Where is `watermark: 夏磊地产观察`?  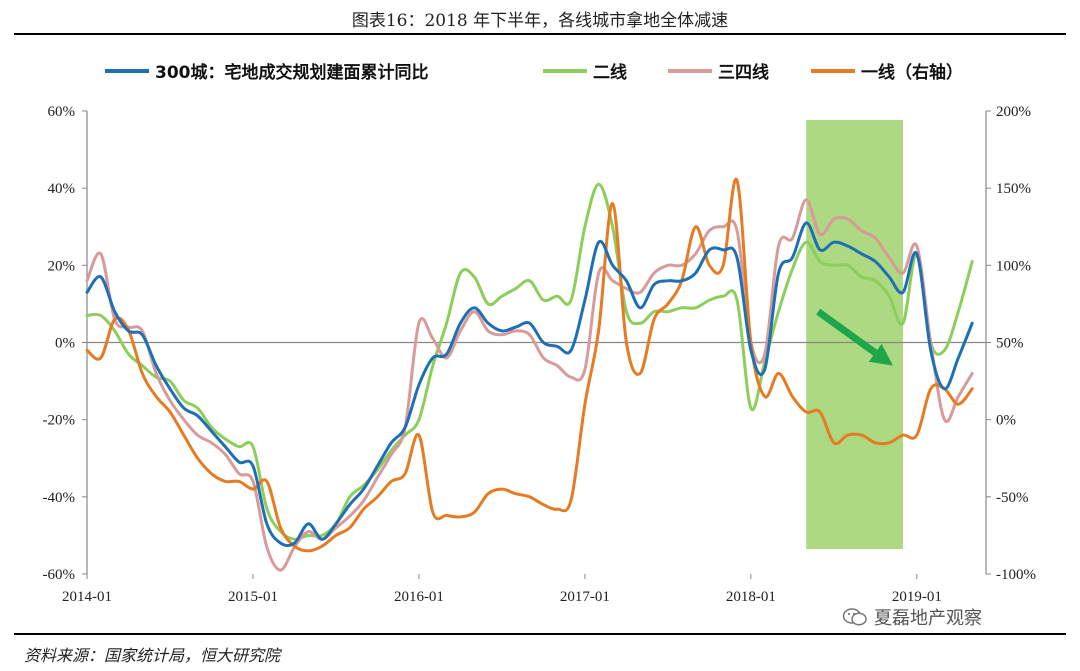 watermark: 夏磊地产观察 is located at coordinates (912, 617).